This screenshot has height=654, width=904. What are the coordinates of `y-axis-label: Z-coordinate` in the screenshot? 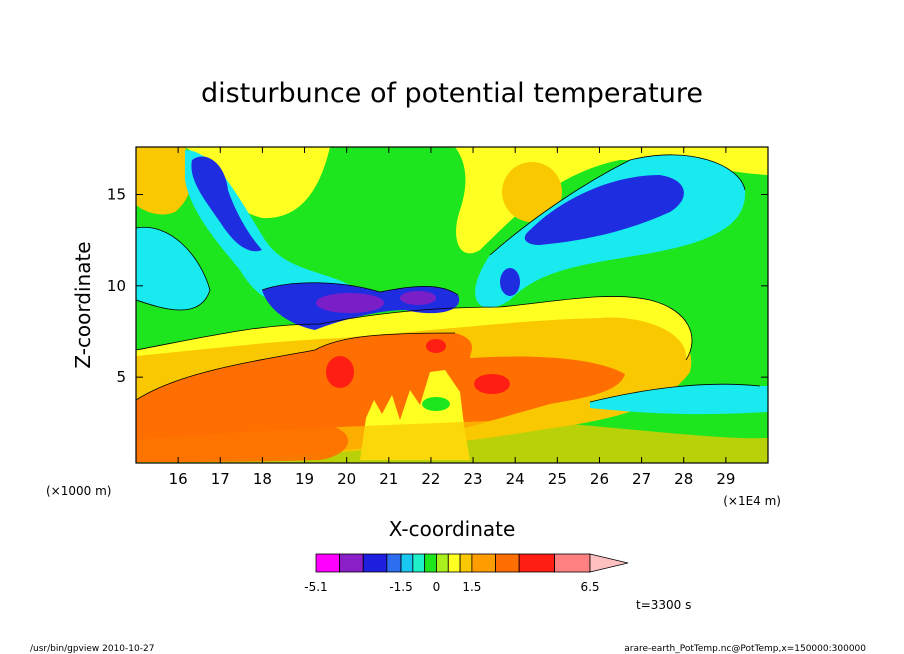 It's located at (83, 304).